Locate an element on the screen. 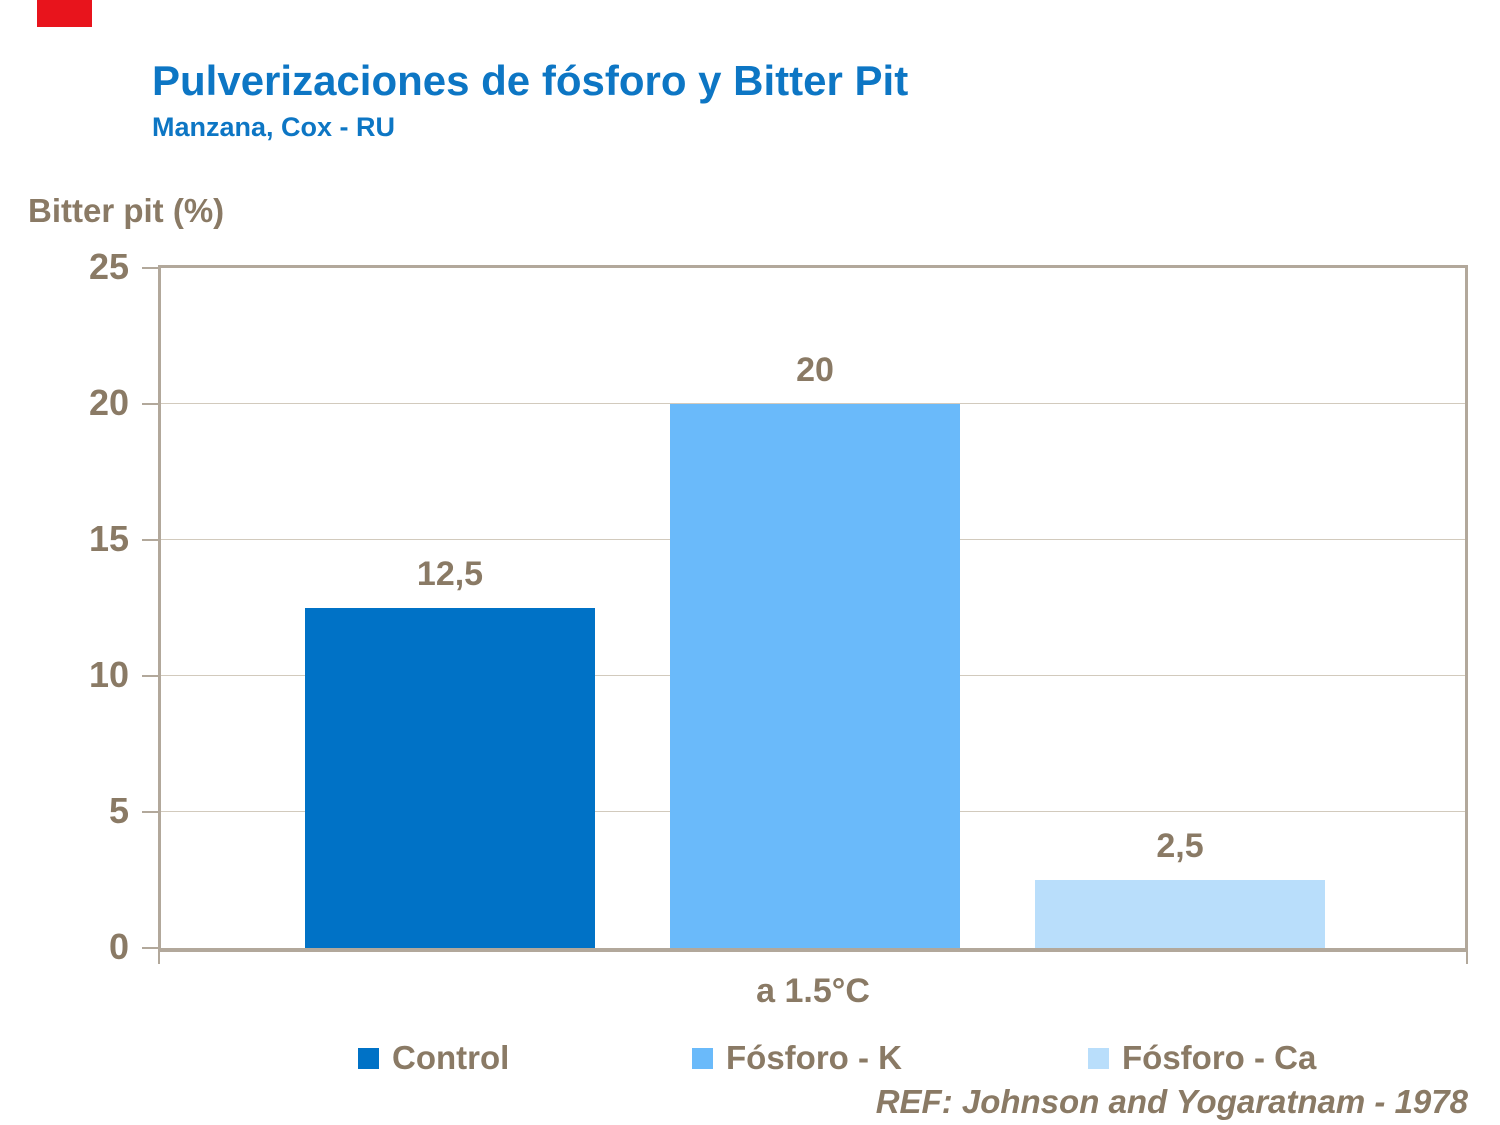 The image size is (1500, 1125). y-tick-label-0: 0 is located at coordinates (118, 946).